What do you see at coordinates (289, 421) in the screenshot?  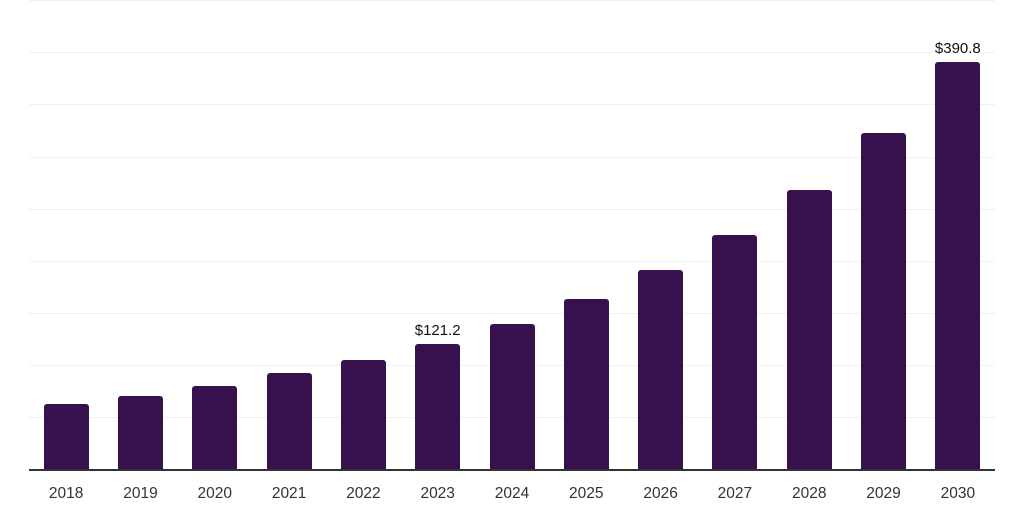 I see `bar-2021` at bounding box center [289, 421].